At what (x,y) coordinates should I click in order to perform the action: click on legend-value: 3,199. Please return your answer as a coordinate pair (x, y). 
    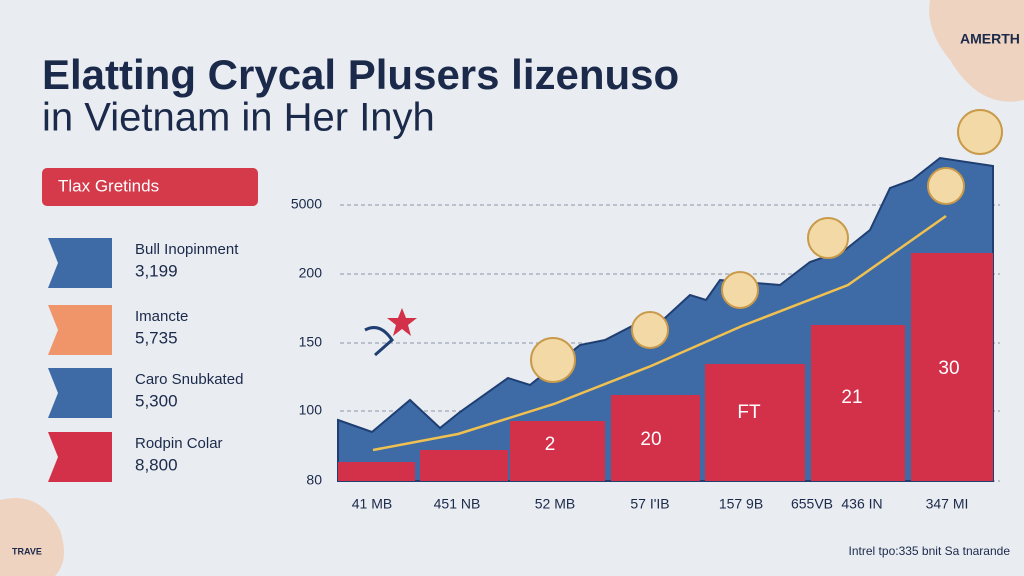
    Looking at the image, I should click on (156, 270).